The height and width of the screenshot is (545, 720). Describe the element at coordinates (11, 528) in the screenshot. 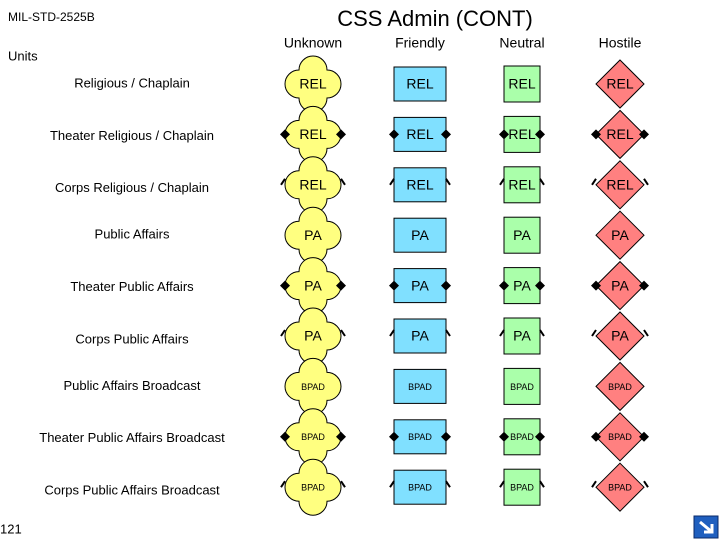

I see `page-number: 121` at that location.